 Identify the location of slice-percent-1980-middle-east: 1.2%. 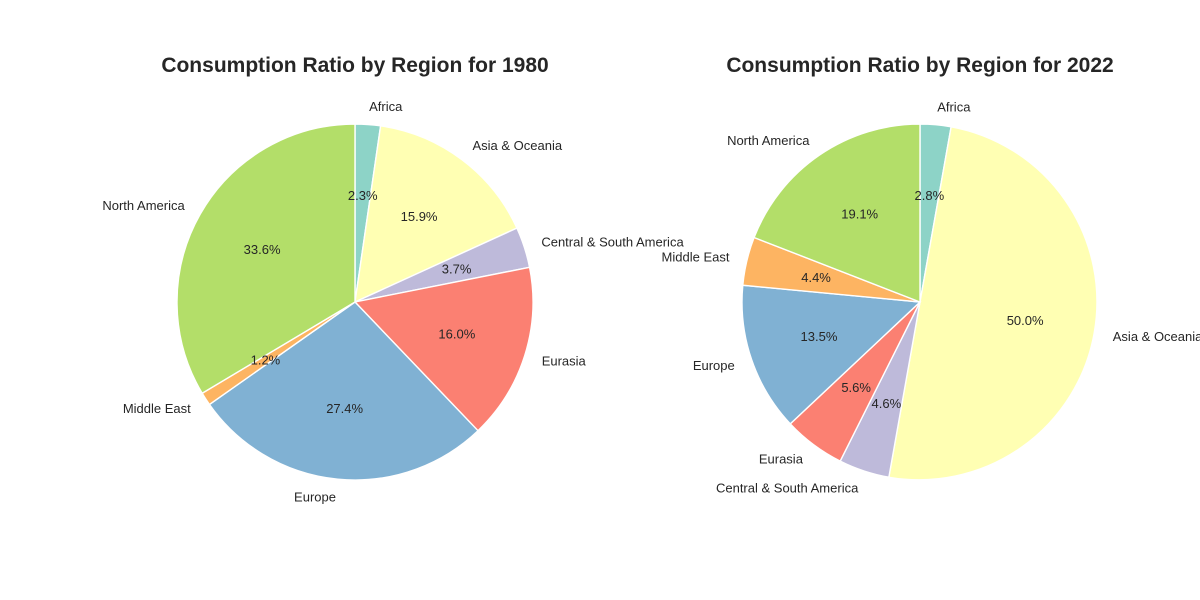
(266, 360).